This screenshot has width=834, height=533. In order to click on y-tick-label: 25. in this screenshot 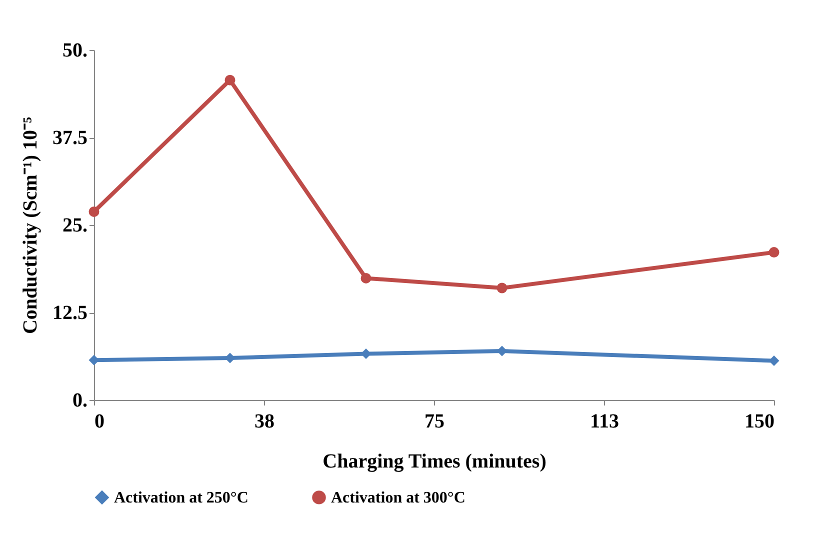, I will do `click(75, 225)`.